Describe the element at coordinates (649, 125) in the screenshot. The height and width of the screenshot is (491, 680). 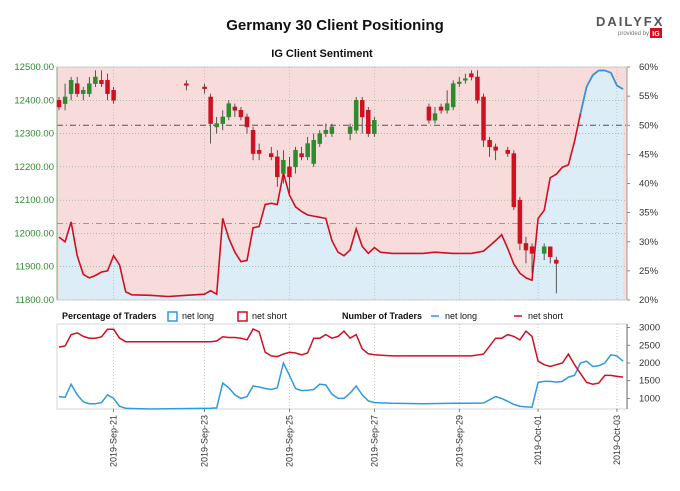
I see `y-right-tick-label: 50%` at that location.